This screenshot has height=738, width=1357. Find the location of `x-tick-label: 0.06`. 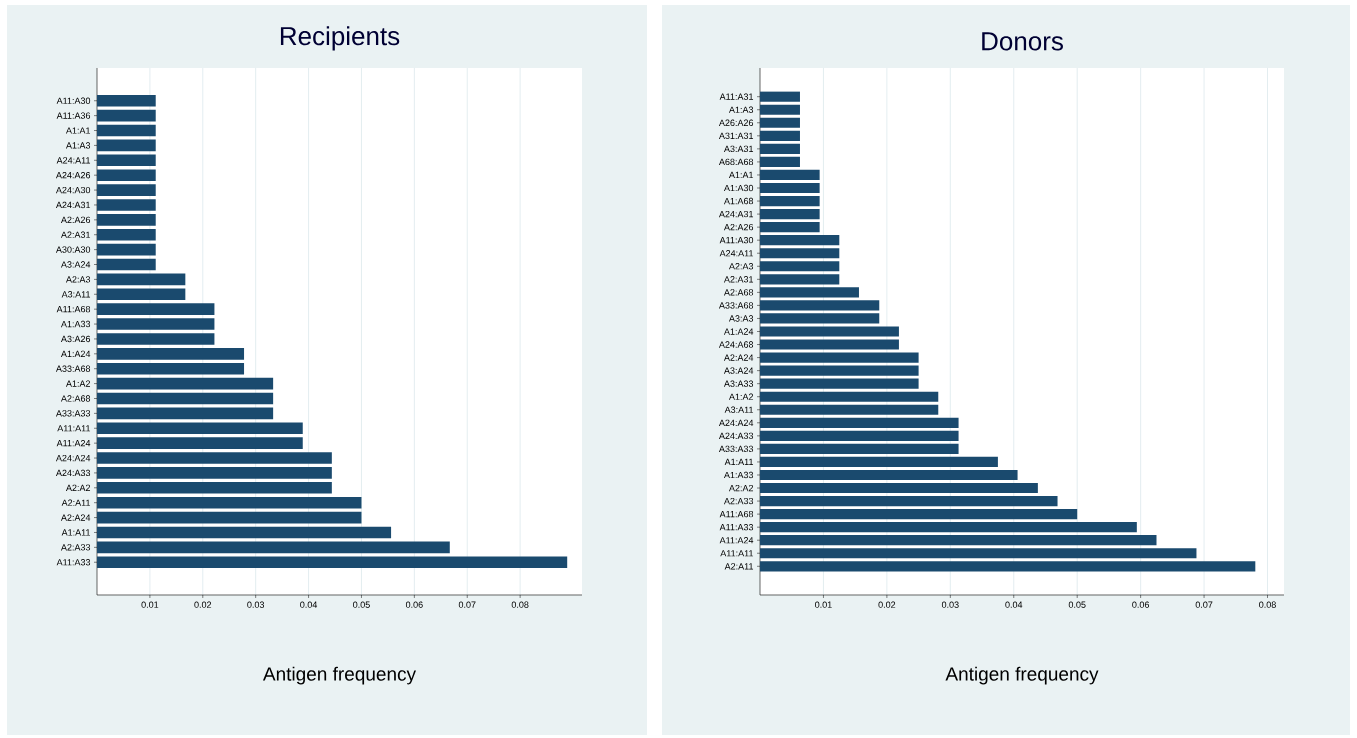

x-tick-label: 0.06 is located at coordinates (1140, 604).